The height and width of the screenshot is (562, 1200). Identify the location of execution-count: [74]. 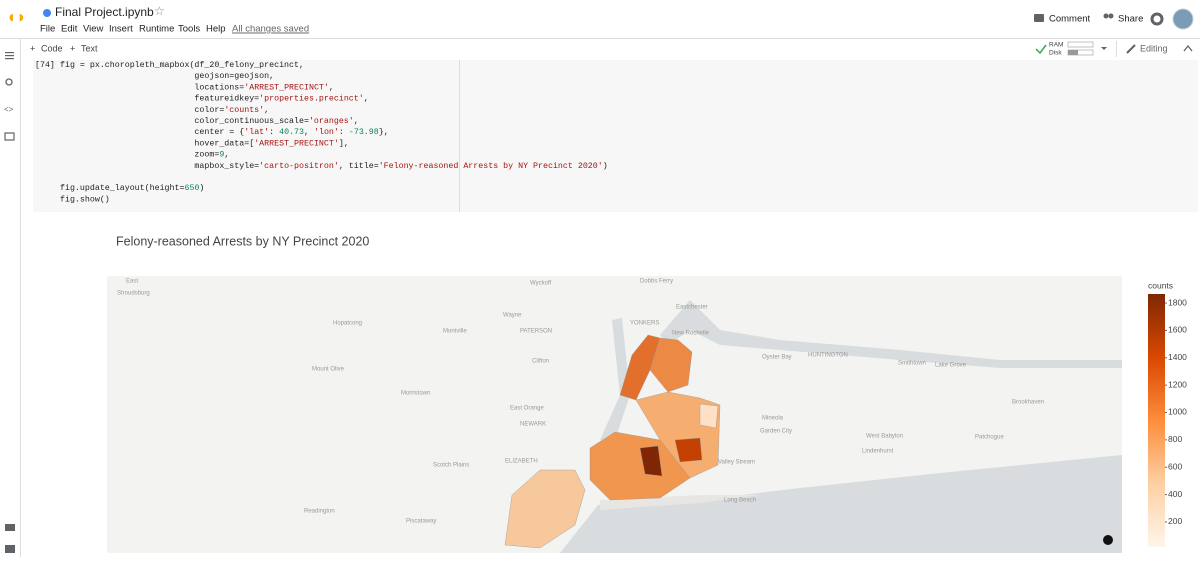
(45, 65).